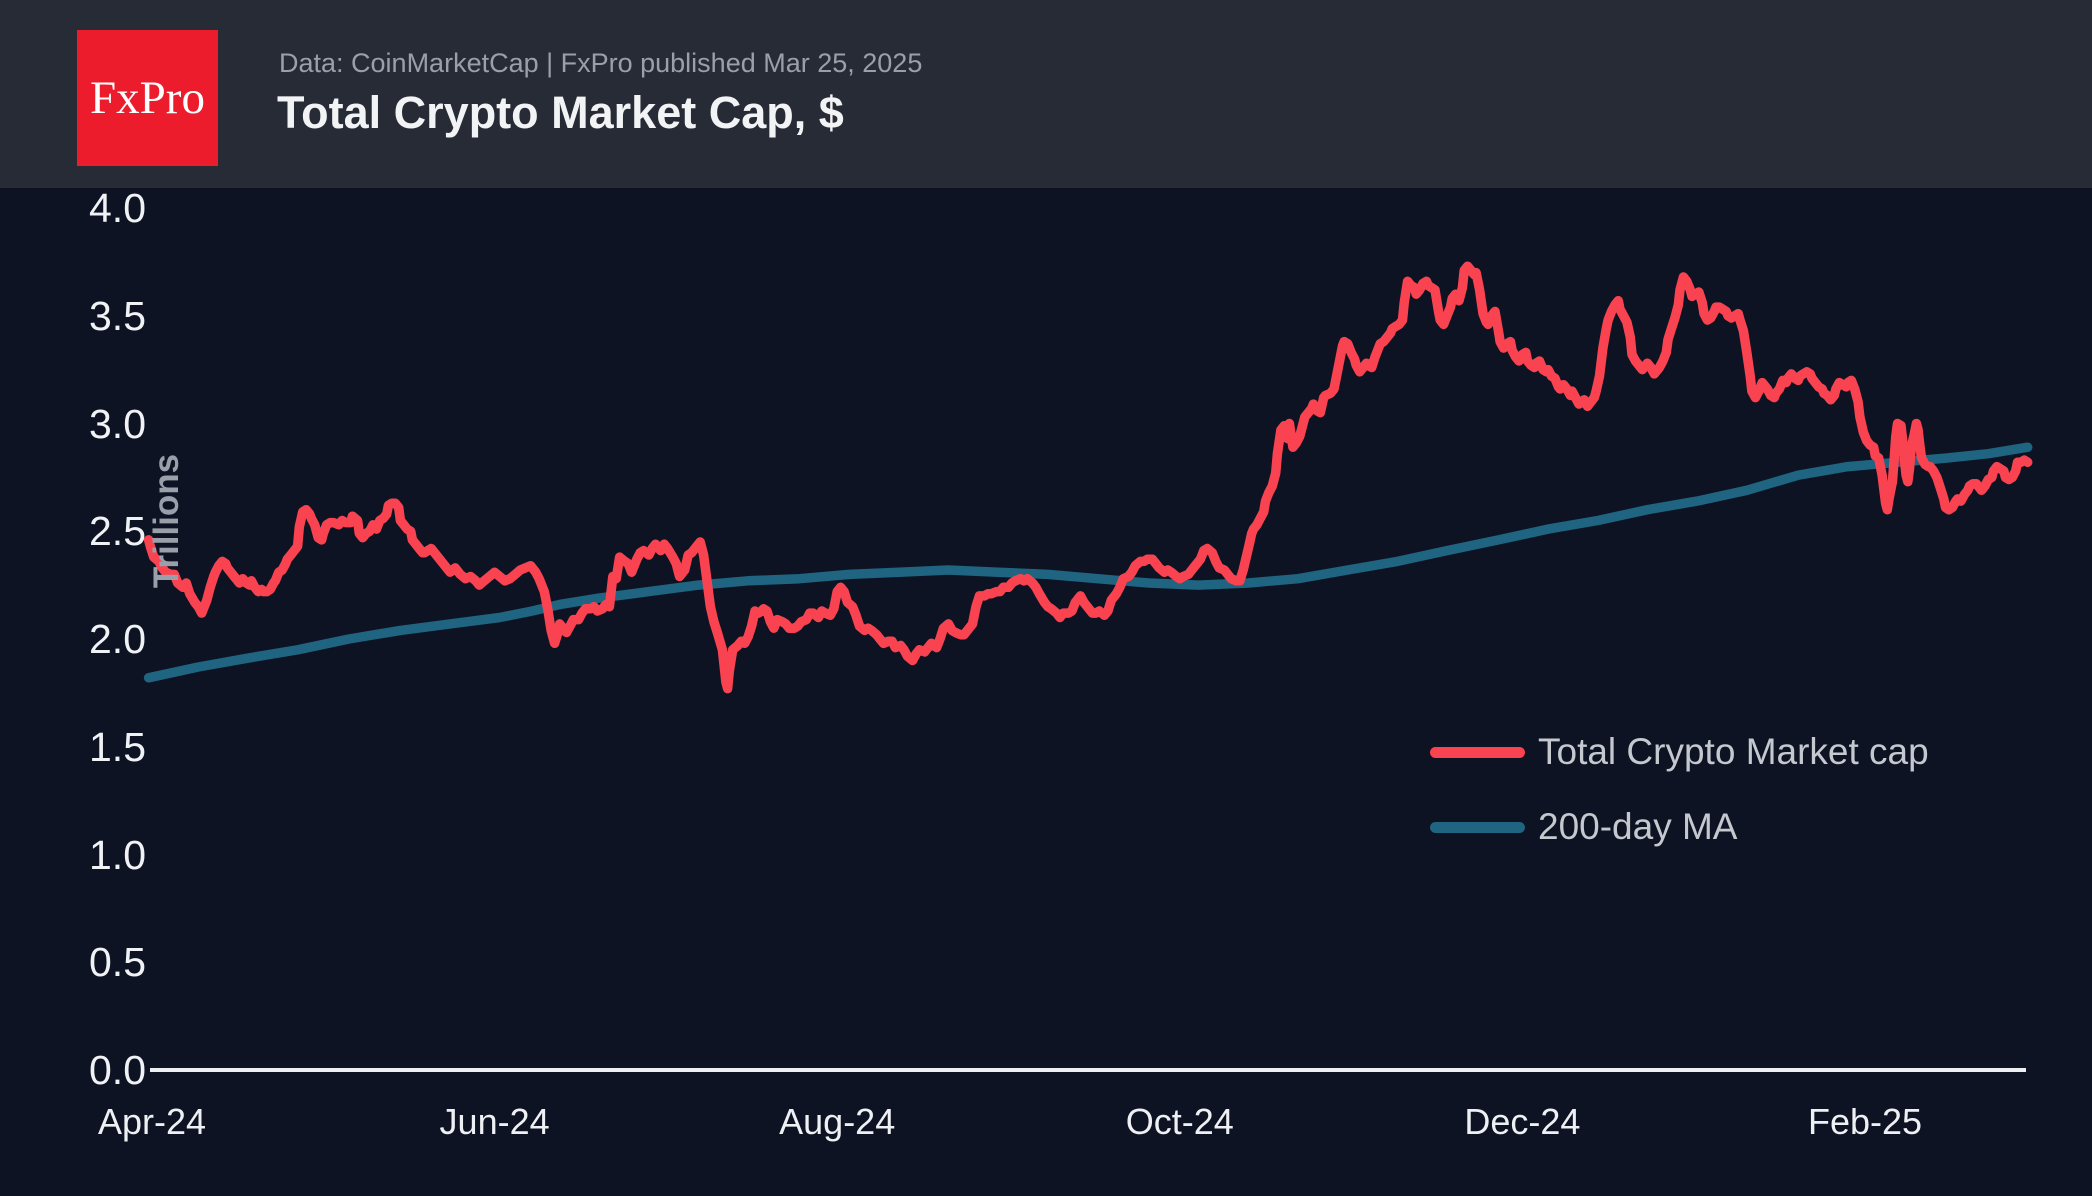 The image size is (2092, 1196). Describe the element at coordinates (1179, 1121) in the screenshot. I see `x-tick-label: Oct-24` at that location.